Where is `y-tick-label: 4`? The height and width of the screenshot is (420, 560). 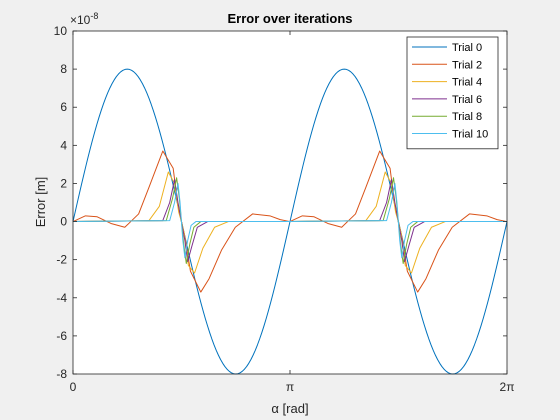 y-tick-label: 4 is located at coordinates (63, 145).